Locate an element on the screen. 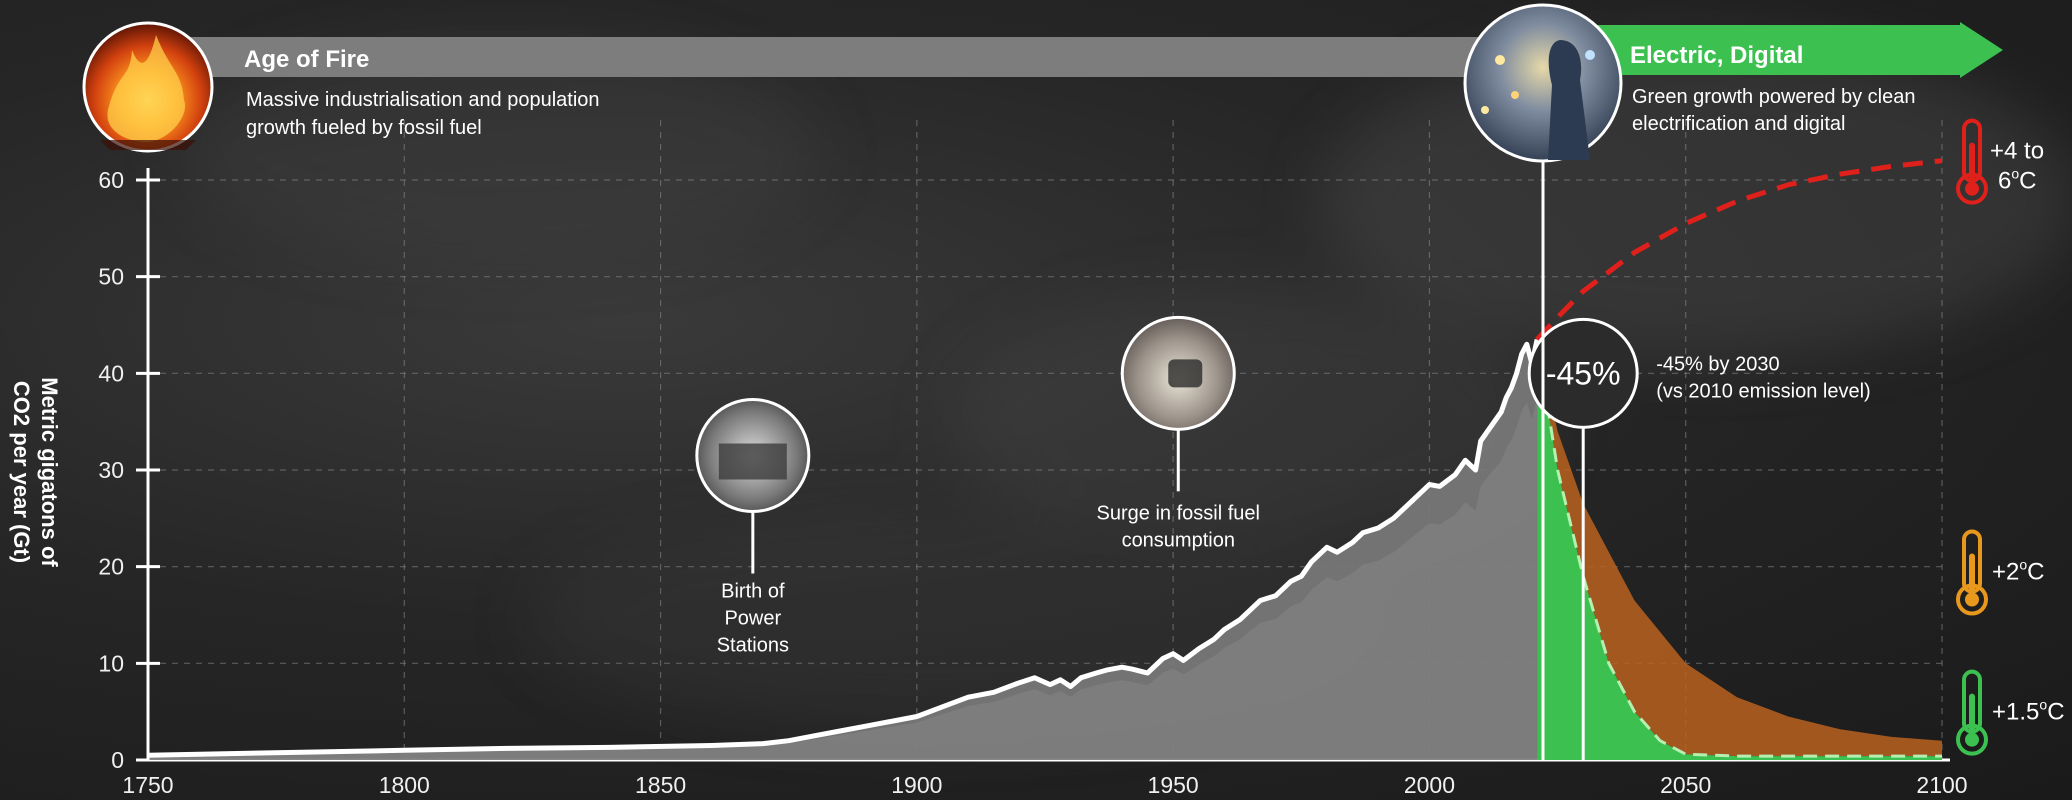 The image size is (2072, 800). y-tick-label: 60 is located at coordinates (111, 180).